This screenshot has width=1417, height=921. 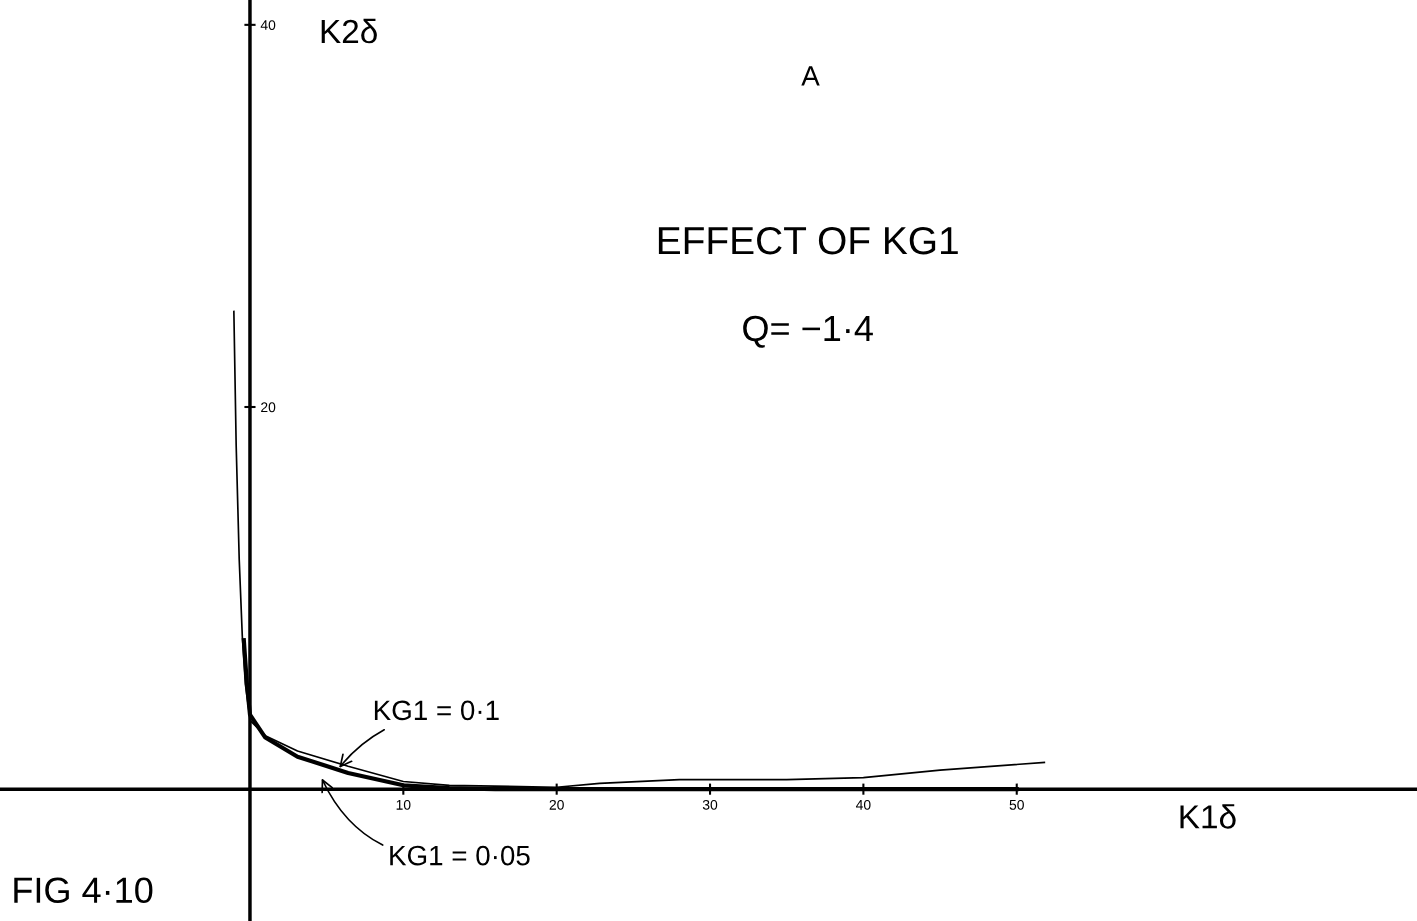 What do you see at coordinates (460, 855) in the screenshot?
I see `text: KG1 = 0·05` at bounding box center [460, 855].